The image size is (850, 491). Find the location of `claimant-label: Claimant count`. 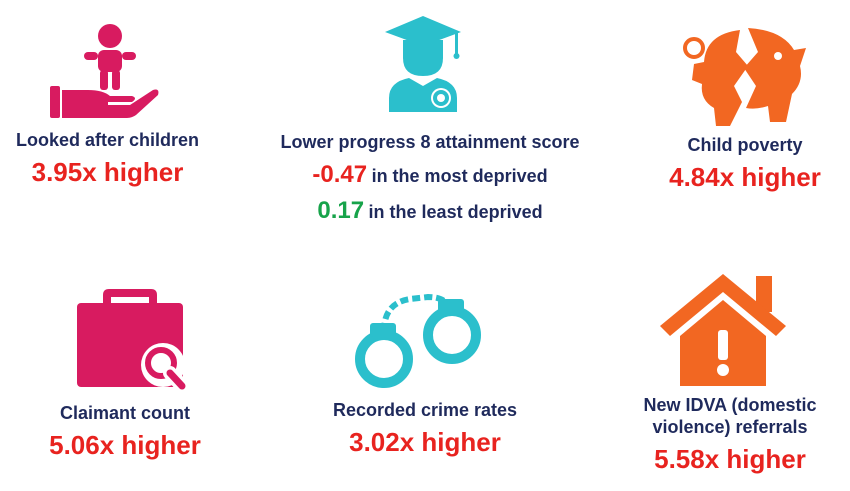

claimant-label: Claimant count is located at coordinates (124, 413).